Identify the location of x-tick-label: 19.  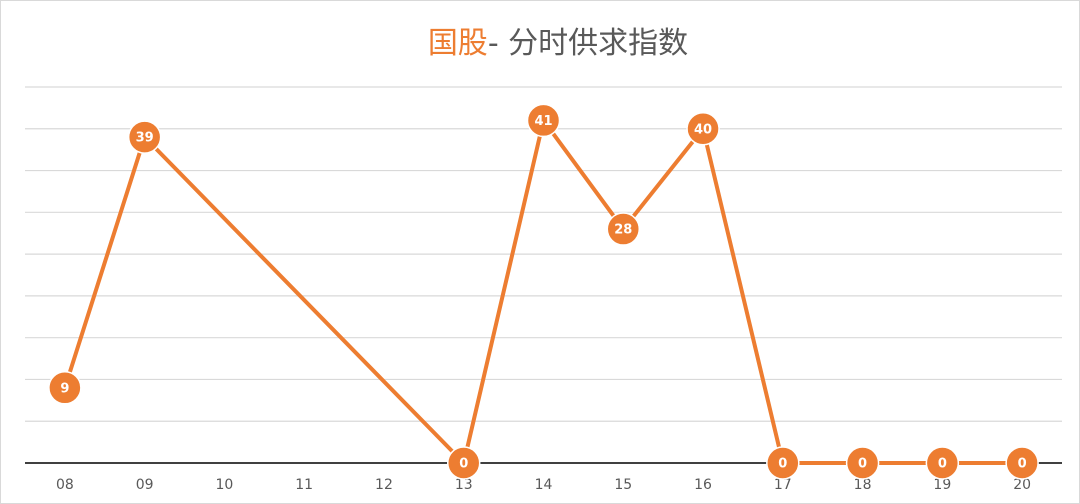
(942, 485).